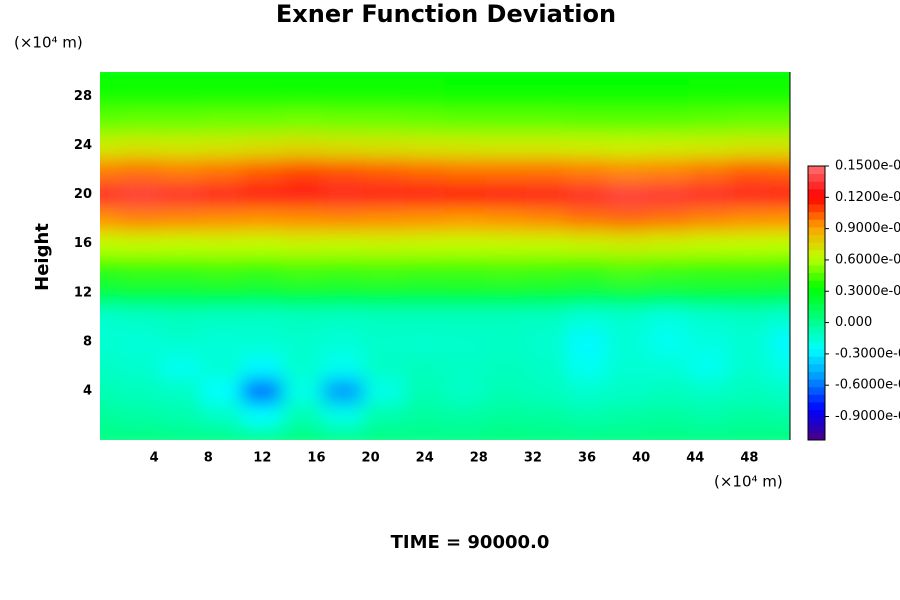  I want to click on colorbar-tick-label: 0.6000e-0, so click(867, 259).